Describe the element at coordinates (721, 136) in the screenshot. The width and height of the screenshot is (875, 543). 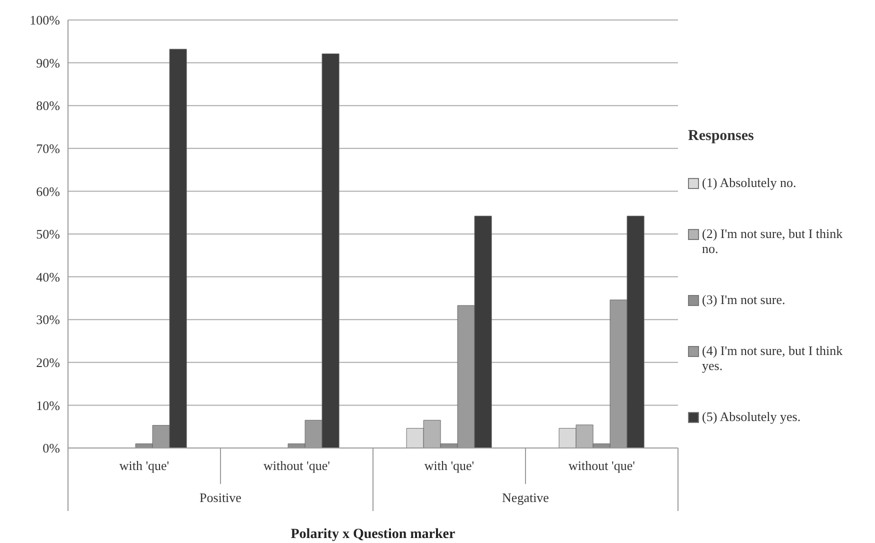
I see `legend-title: Responses` at that location.